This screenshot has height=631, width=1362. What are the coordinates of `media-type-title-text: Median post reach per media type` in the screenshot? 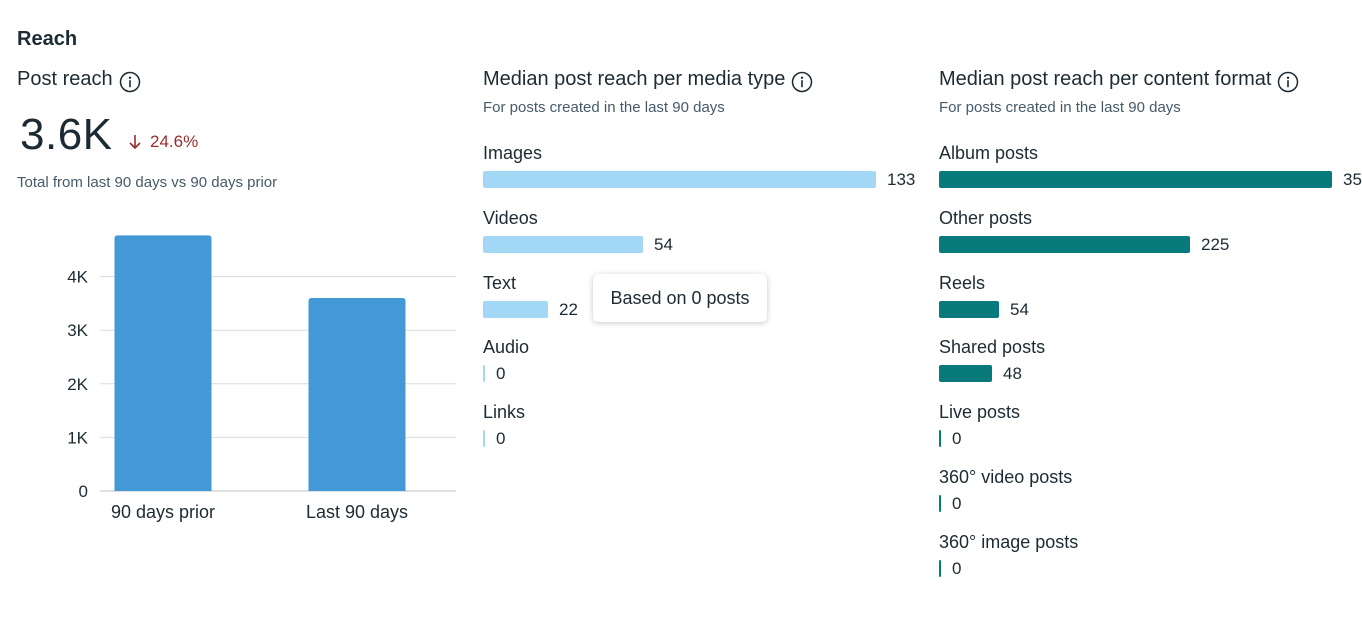 It's located at (634, 79).